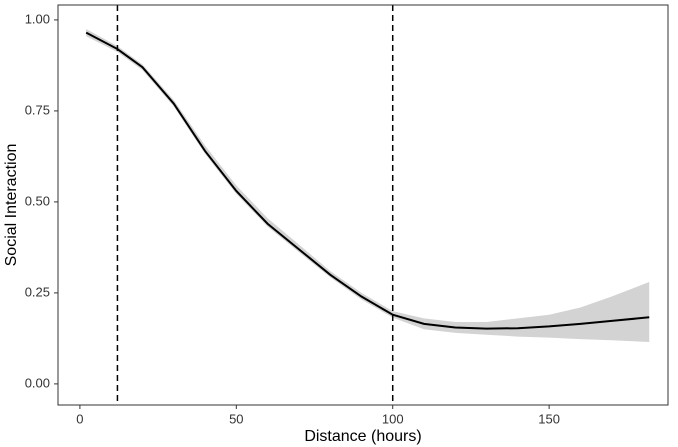  I want to click on x-tick-label: 100, so click(393, 418).